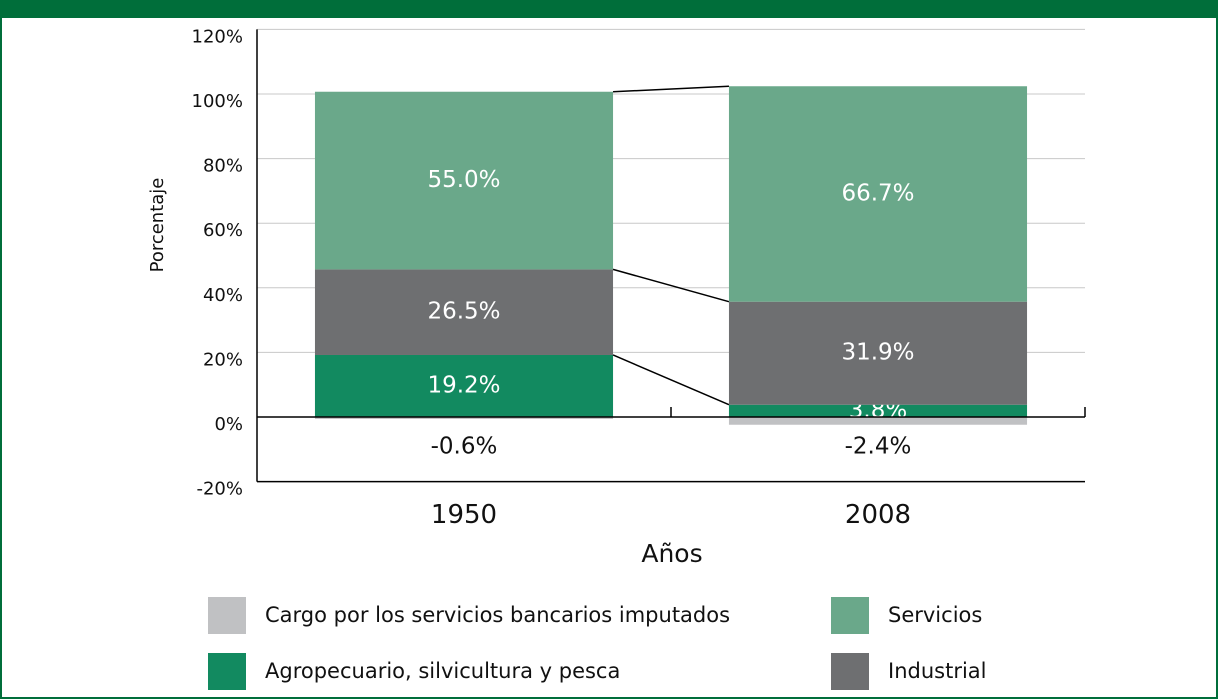 This screenshot has width=1218, height=699. I want to click on y-axis-label: Porcentaje, so click(157, 225).